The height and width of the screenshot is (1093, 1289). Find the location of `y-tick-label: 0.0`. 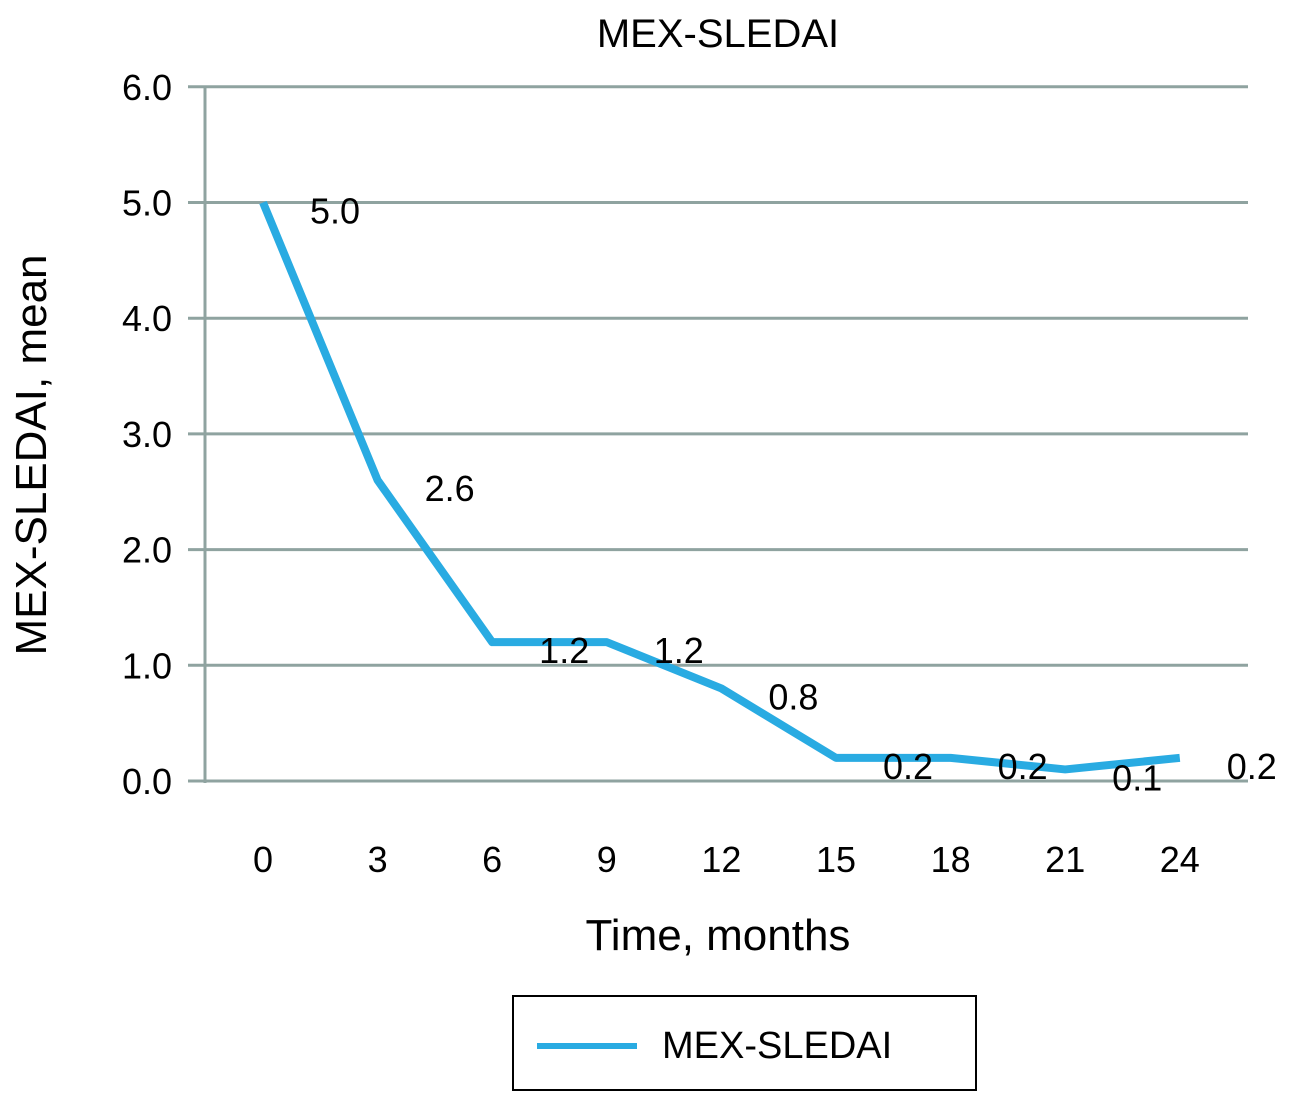

y-tick-label: 0.0 is located at coordinates (147, 781).